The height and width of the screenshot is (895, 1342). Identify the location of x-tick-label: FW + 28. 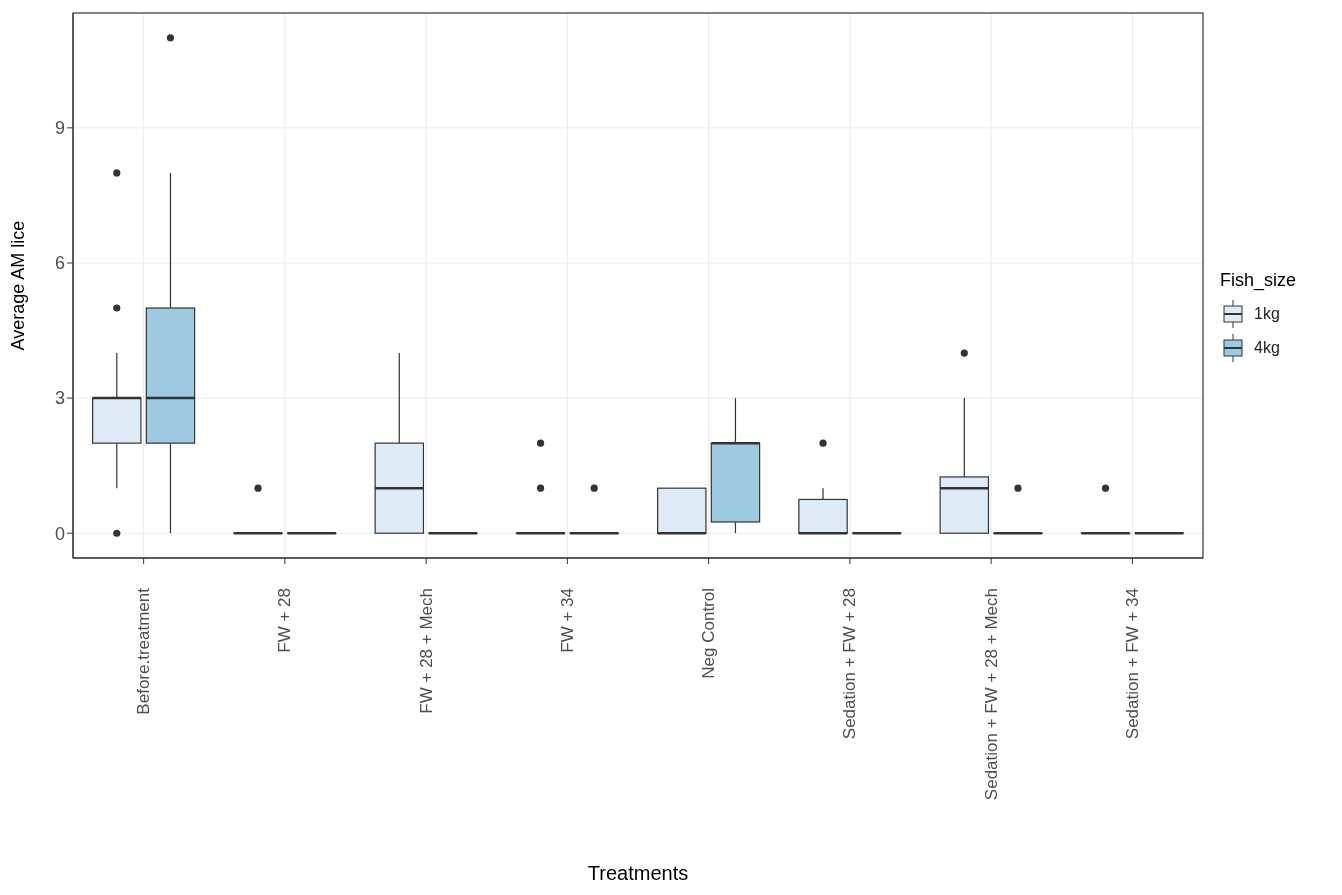
(285, 620).